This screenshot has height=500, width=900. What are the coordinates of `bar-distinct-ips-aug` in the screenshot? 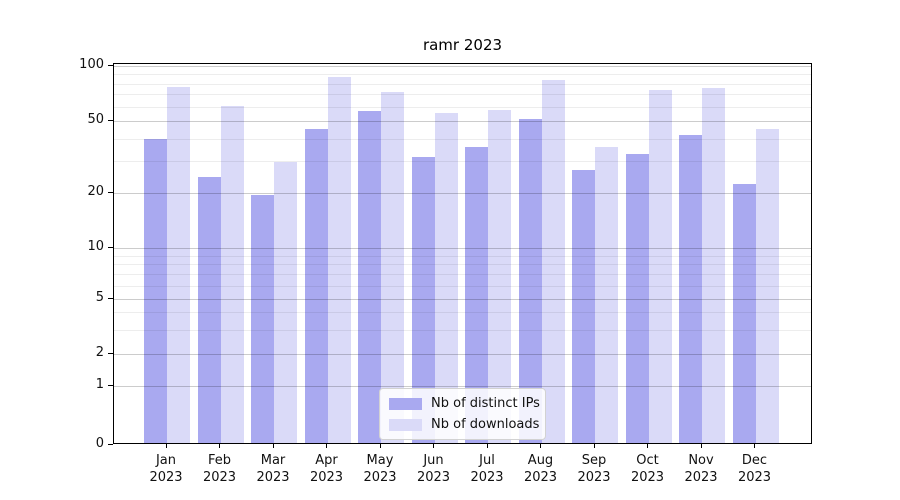 It's located at (530, 281).